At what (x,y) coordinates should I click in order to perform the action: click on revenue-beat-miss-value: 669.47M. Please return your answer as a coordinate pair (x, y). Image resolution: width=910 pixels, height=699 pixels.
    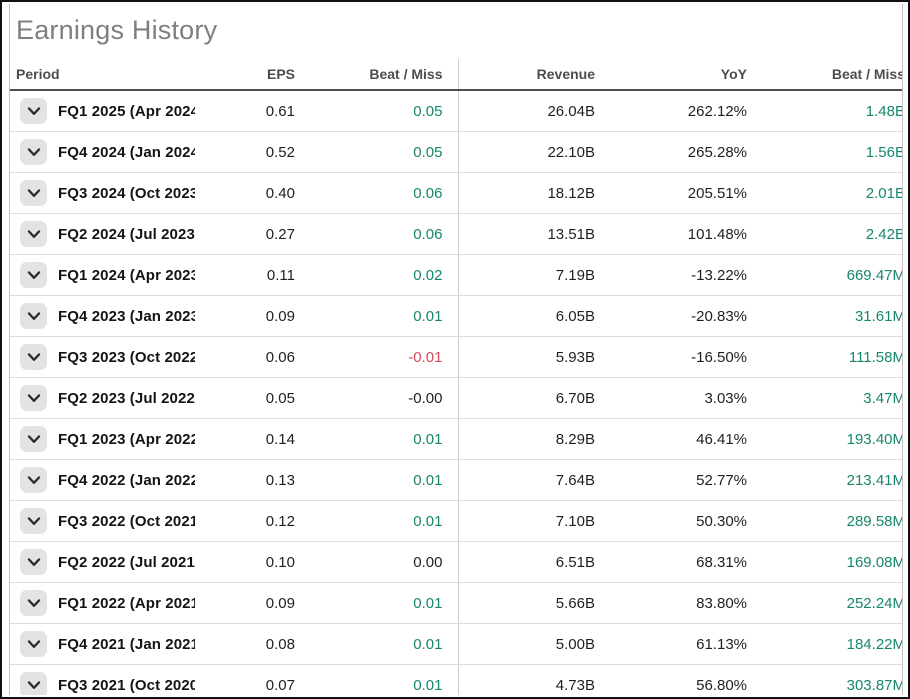
    Looking at the image, I should click on (824, 275).